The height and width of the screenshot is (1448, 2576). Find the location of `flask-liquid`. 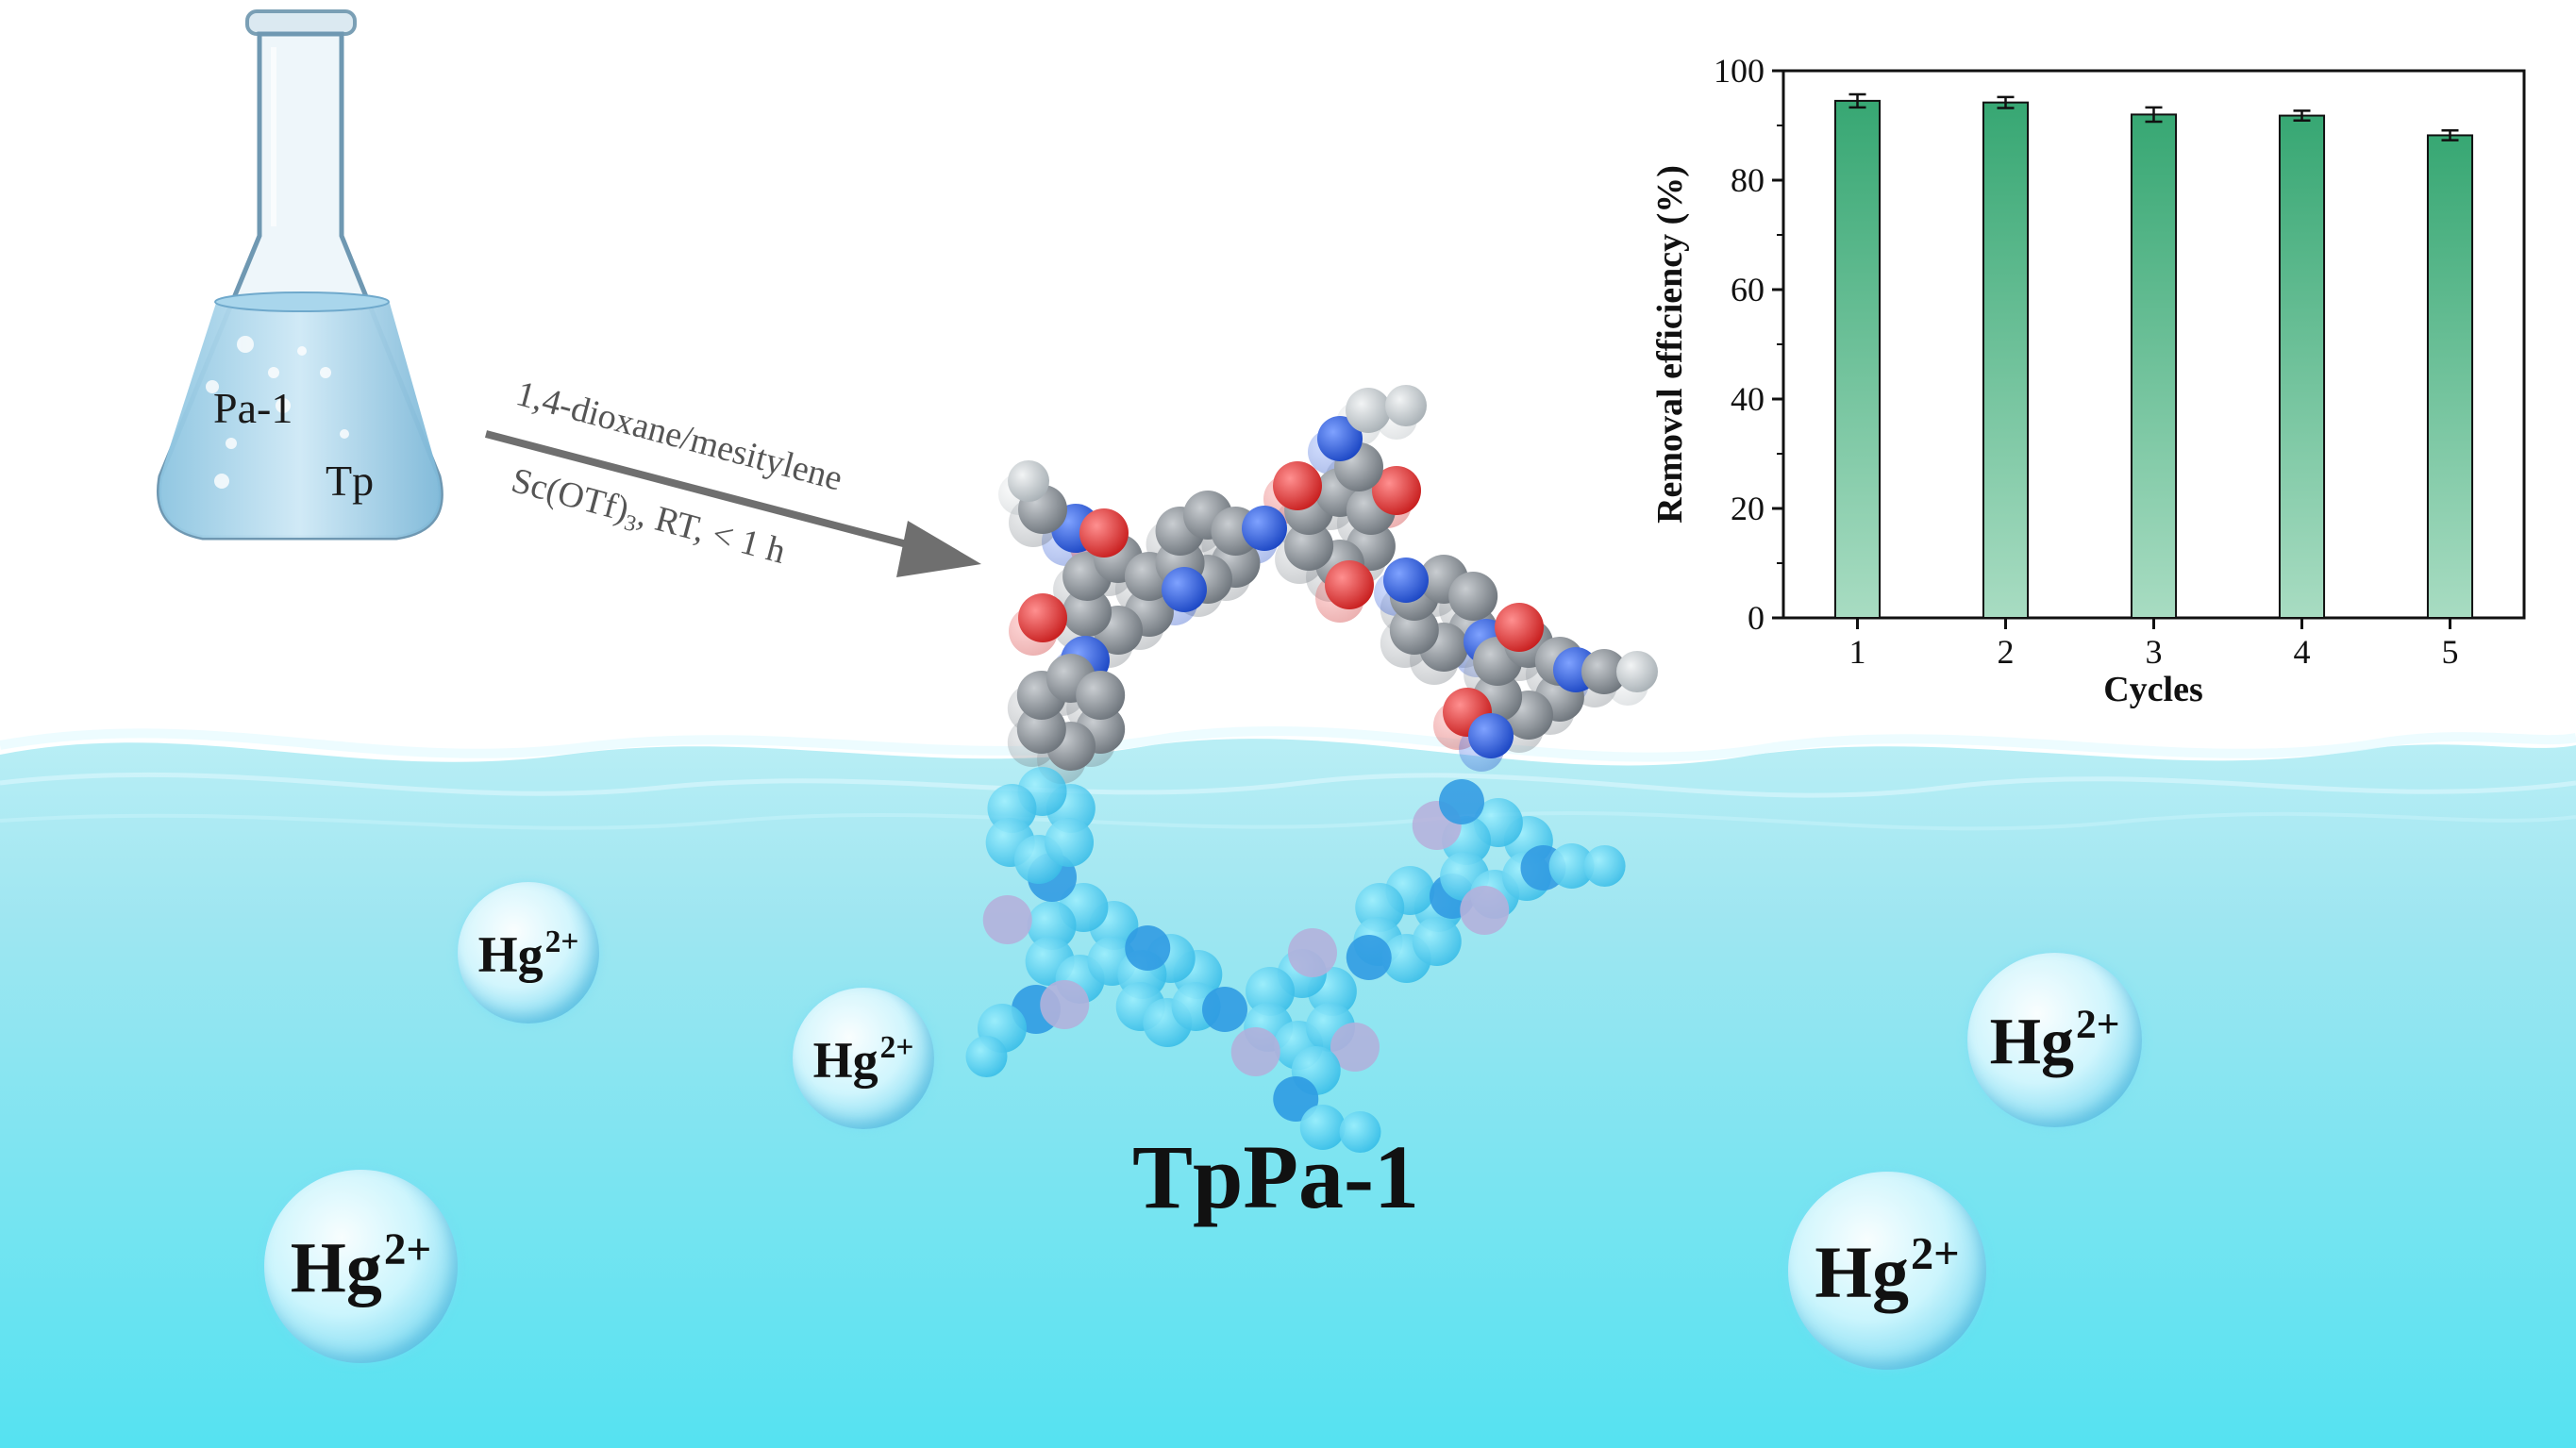

flask-liquid is located at coordinates (300, 419).